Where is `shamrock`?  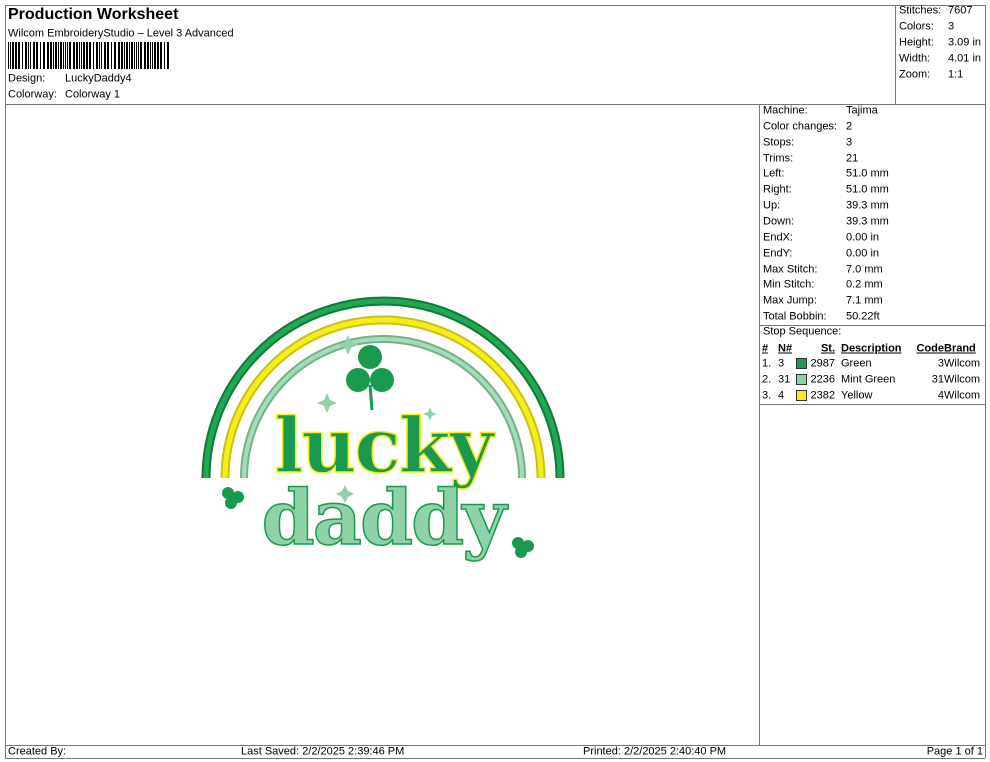
shamrock is located at coordinates (378, 451).